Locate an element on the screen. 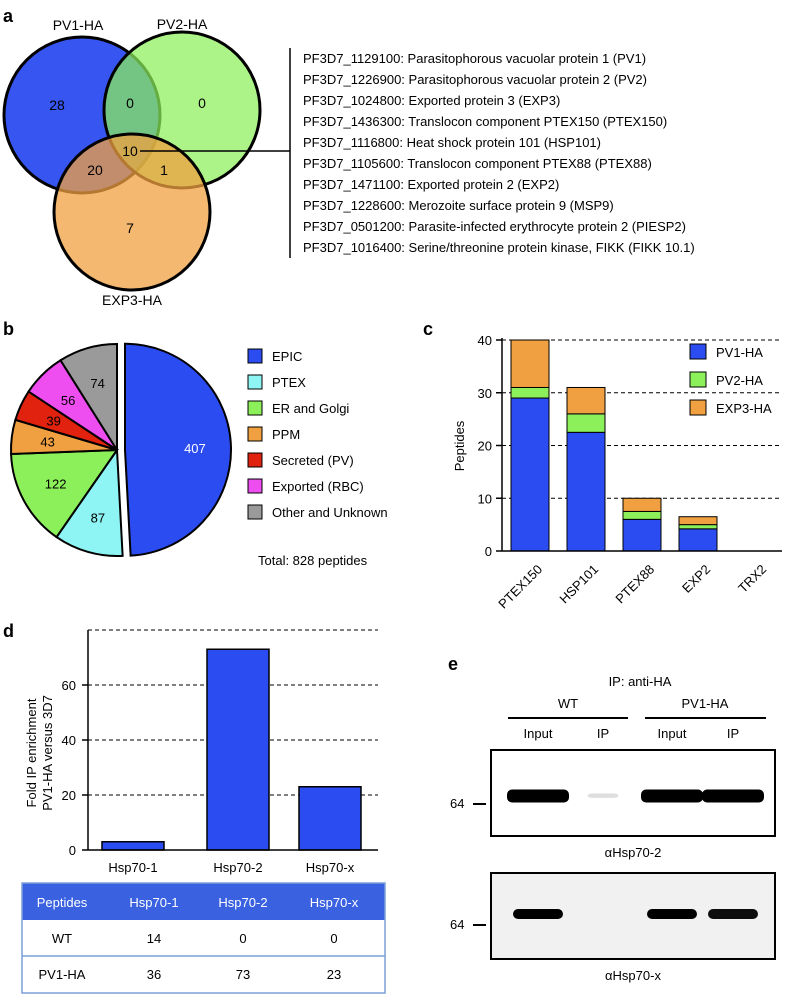 This screenshot has height=995, width=788. x-tick-label: PTEX88 is located at coordinates (634, 584).